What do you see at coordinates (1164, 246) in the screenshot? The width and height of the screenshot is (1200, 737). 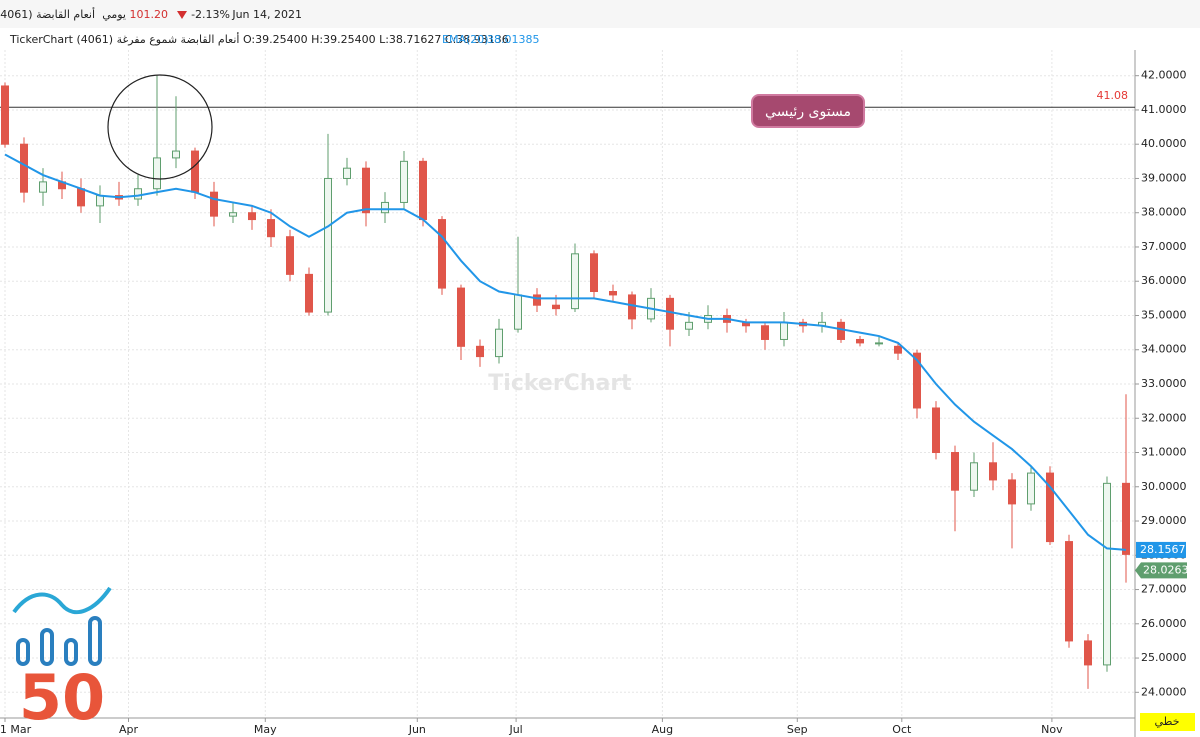 I see `y-tick-label: 37.0000` at bounding box center [1164, 246].